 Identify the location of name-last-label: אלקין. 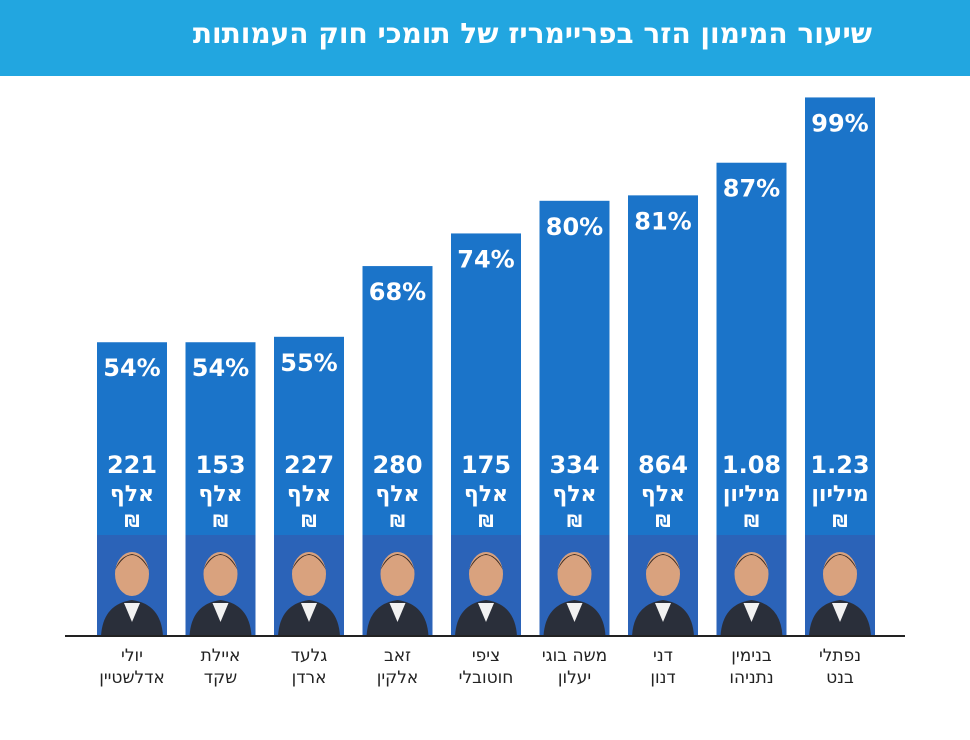
(398, 678).